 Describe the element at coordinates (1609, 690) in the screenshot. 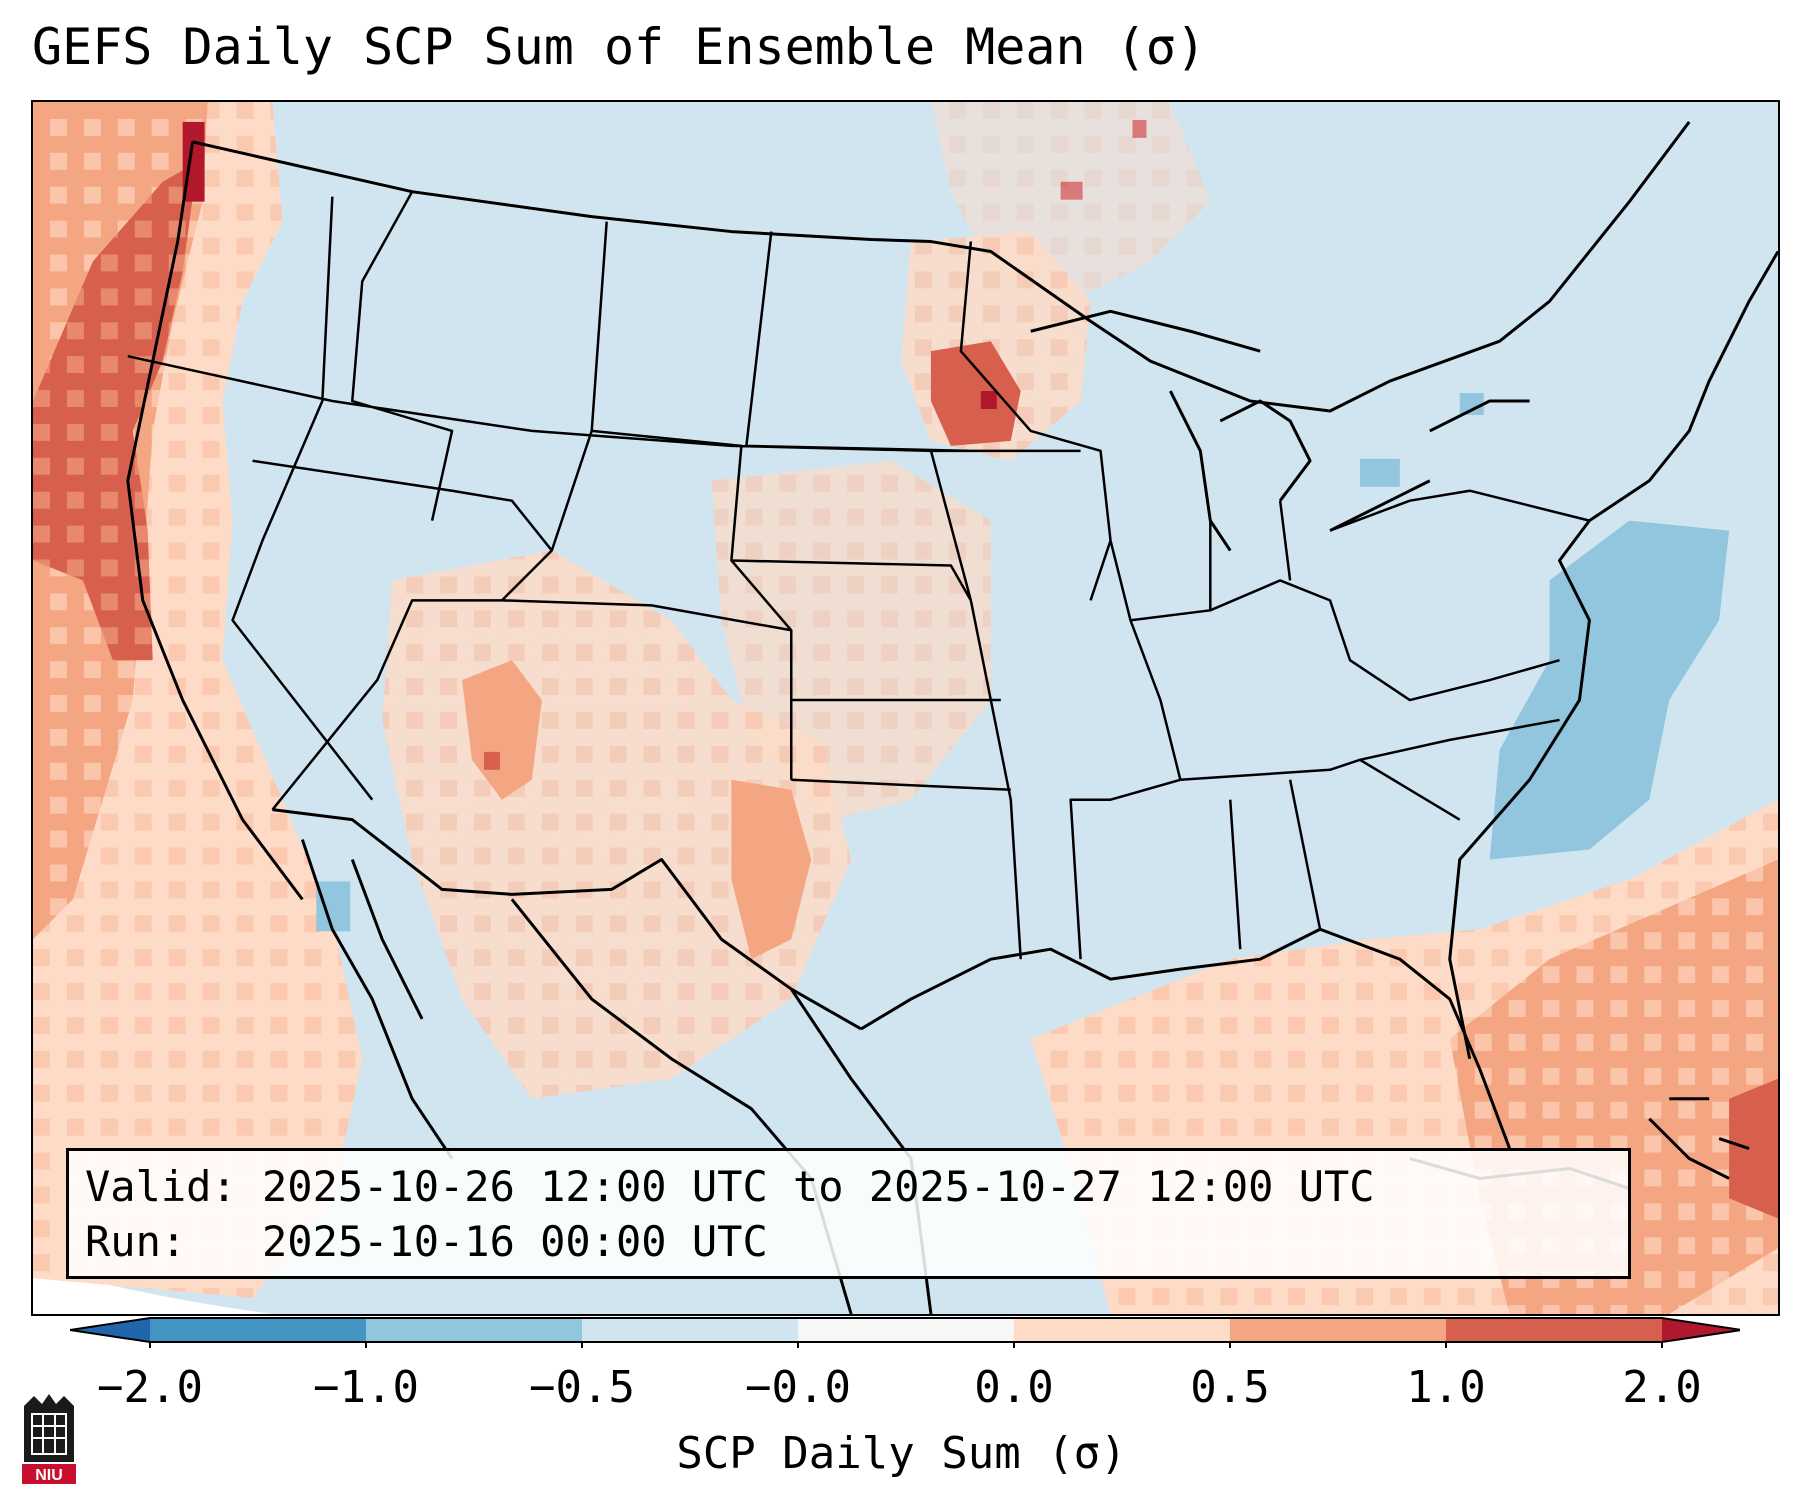

I see `region-atlantic-cool` at that location.